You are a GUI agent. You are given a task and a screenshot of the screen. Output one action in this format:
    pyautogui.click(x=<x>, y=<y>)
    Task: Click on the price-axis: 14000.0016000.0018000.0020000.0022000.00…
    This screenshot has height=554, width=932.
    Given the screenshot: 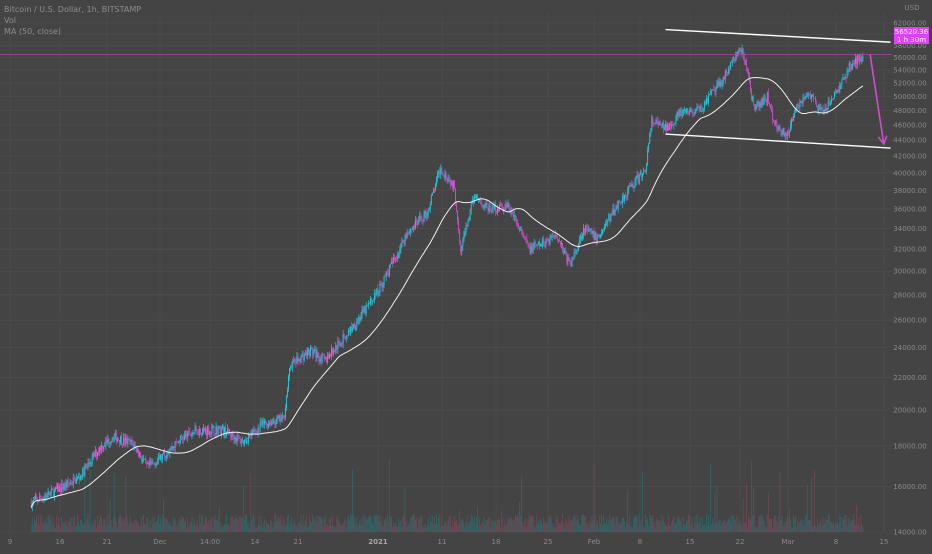 What is the action you would take?
    pyautogui.click(x=909, y=270)
    